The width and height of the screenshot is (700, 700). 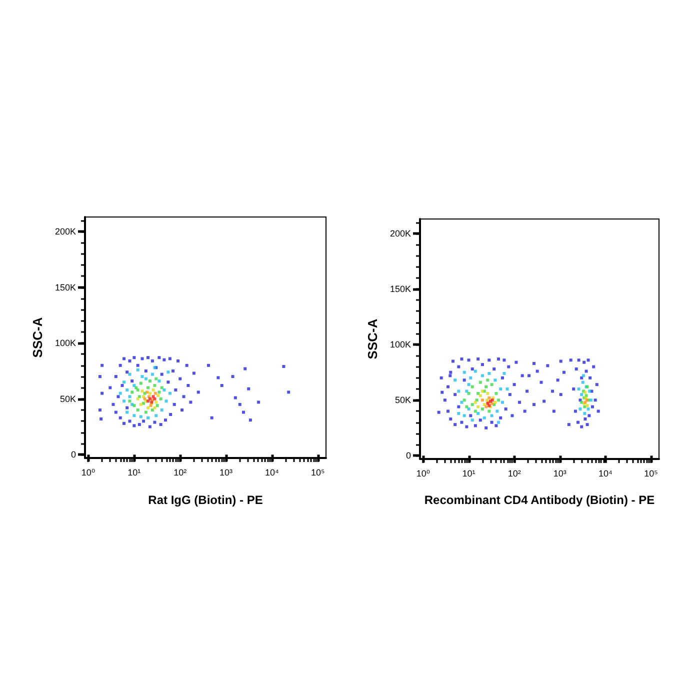 What do you see at coordinates (205, 500) in the screenshot?
I see `x-axis-title: Rat IgG (Biotin) - PE` at bounding box center [205, 500].